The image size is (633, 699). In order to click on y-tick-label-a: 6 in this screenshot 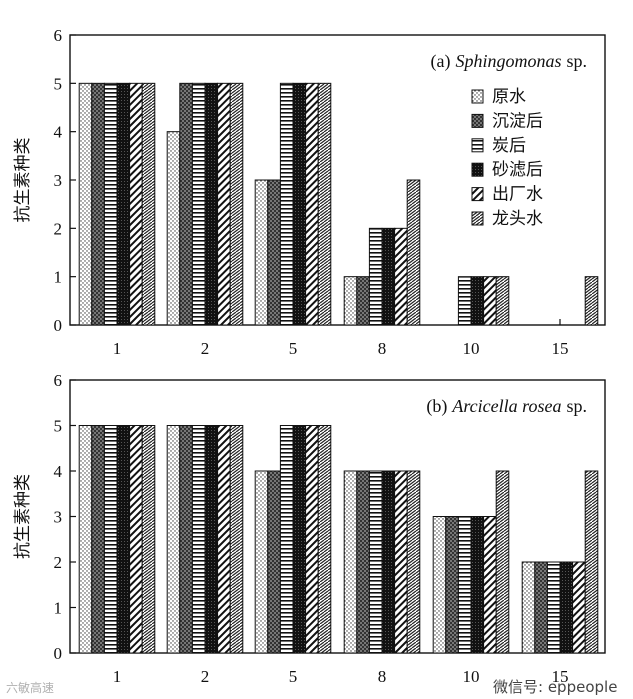, I will do `click(58, 35)`.